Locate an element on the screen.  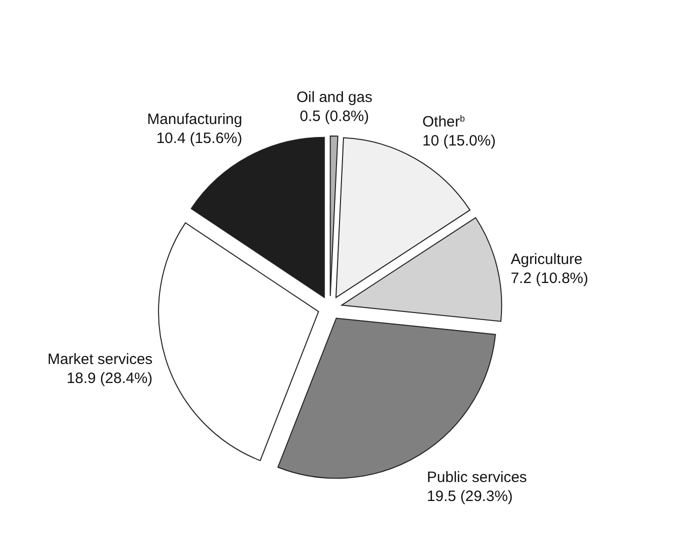
slice-label: Manufacturing is located at coordinates (194, 119).